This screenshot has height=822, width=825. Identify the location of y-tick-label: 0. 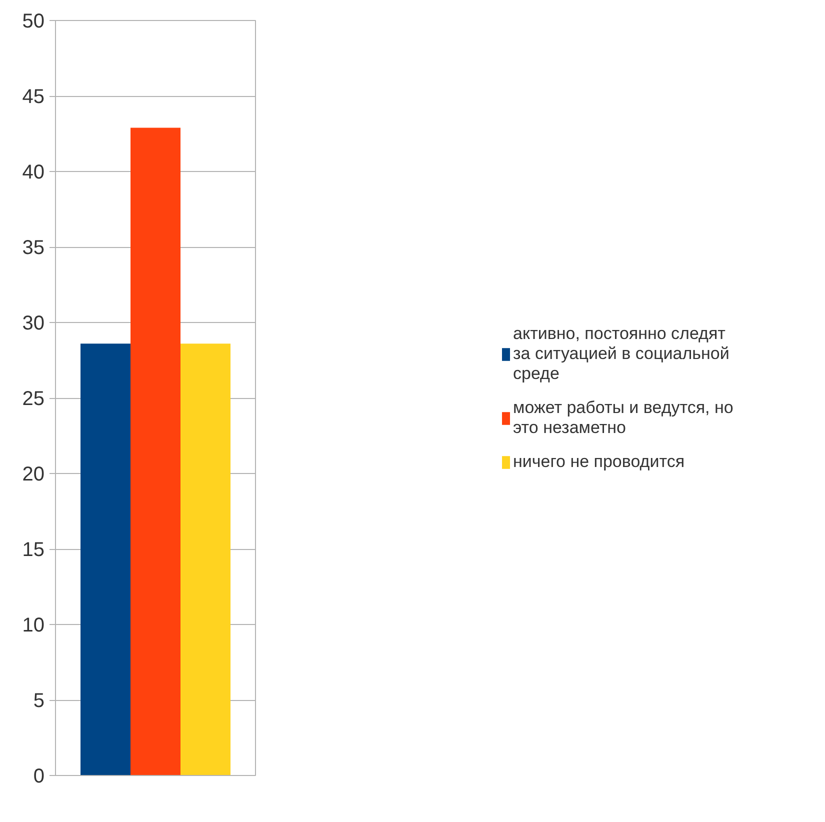
(38, 777).